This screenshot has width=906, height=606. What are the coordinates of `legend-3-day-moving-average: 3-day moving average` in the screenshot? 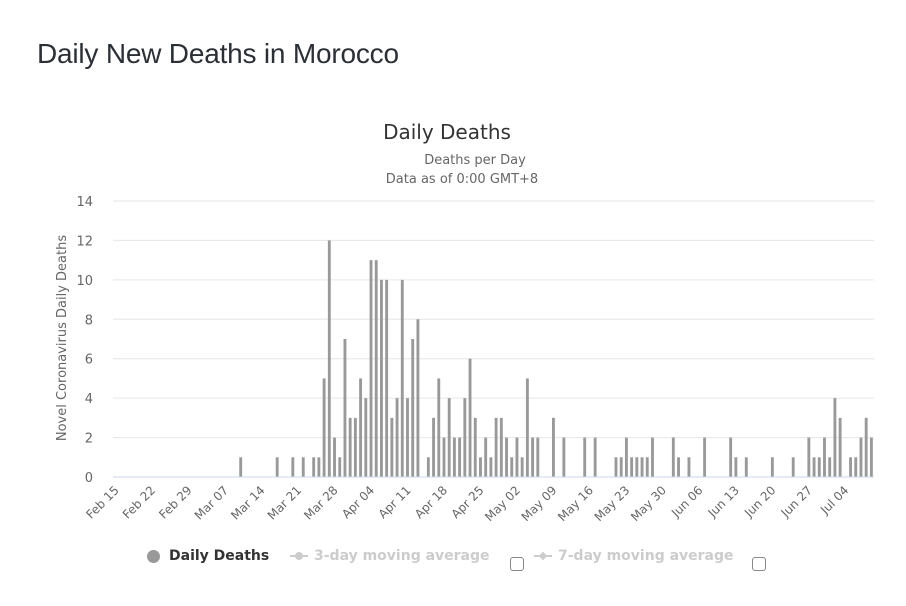 It's located at (390, 556).